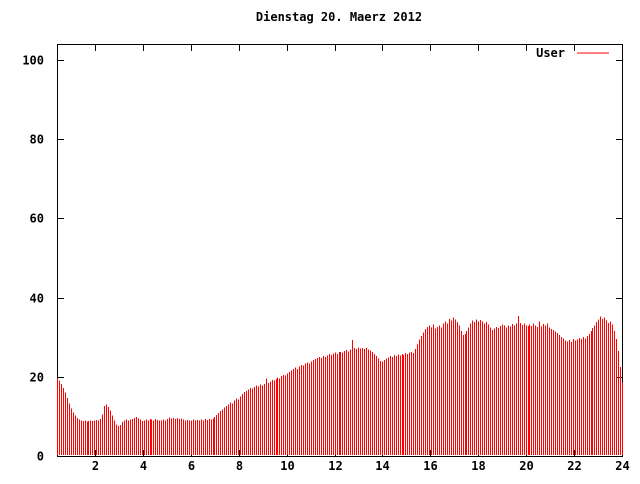 This screenshot has width=640, height=484. Describe the element at coordinates (143, 466) in the screenshot. I see `x-axis-tick-label: 4` at that location.